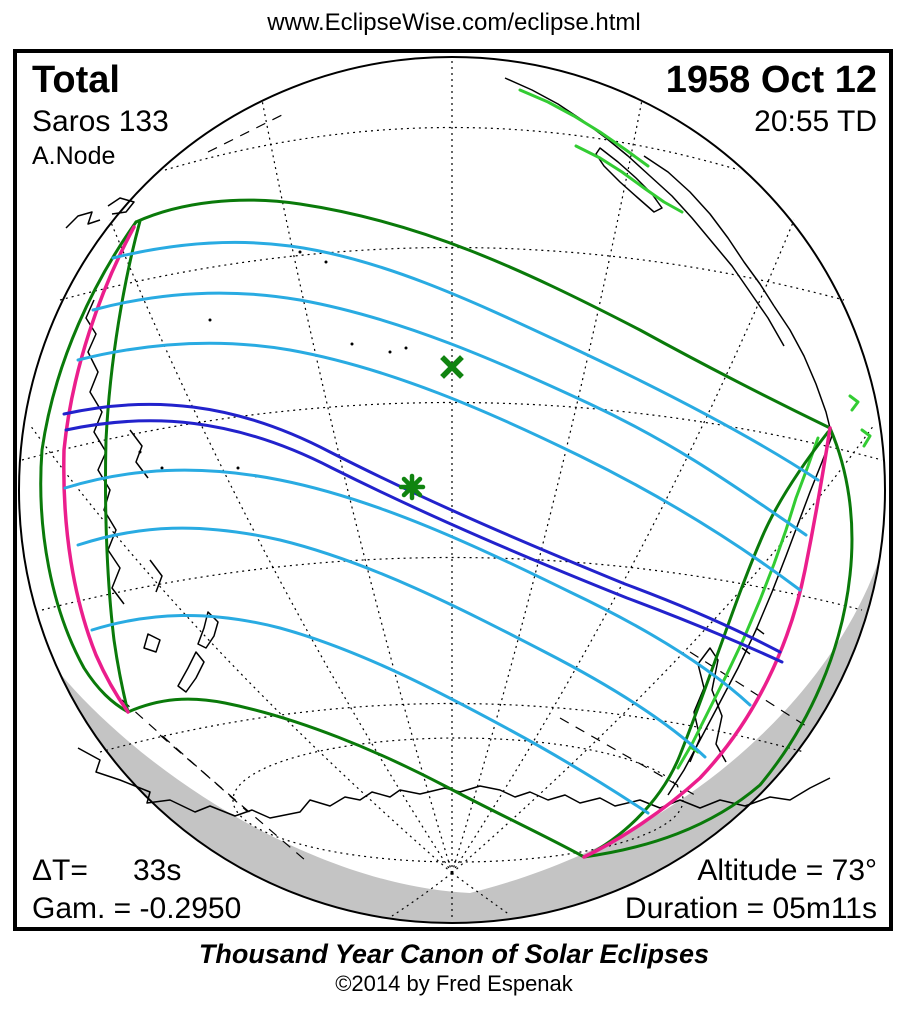  I want to click on extreme-limit-east, so click(707, 642).